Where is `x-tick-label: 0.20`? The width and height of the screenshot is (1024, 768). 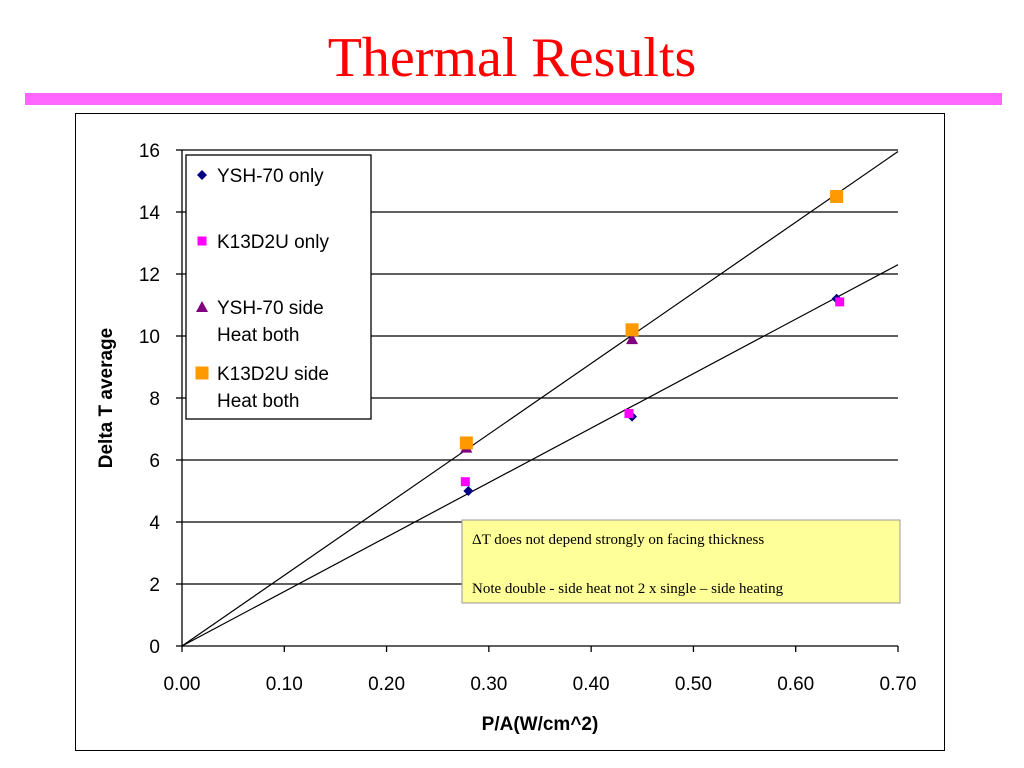
x-tick-label: 0.20 is located at coordinates (386, 684).